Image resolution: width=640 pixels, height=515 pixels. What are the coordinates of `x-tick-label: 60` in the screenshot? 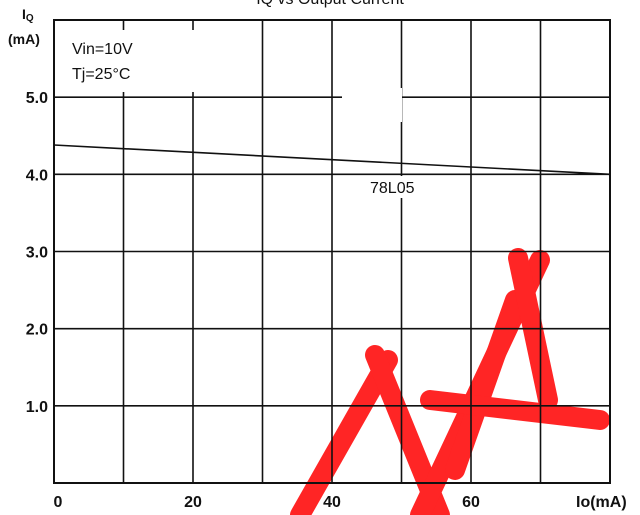 It's located at (471, 502).